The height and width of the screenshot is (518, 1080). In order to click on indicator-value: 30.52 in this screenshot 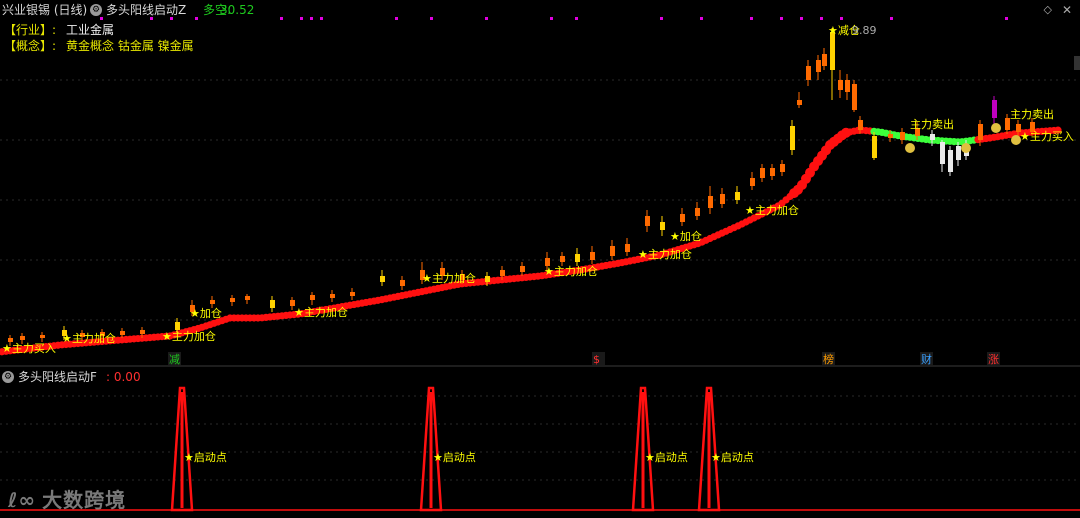, I will do `click(237, 10)`.